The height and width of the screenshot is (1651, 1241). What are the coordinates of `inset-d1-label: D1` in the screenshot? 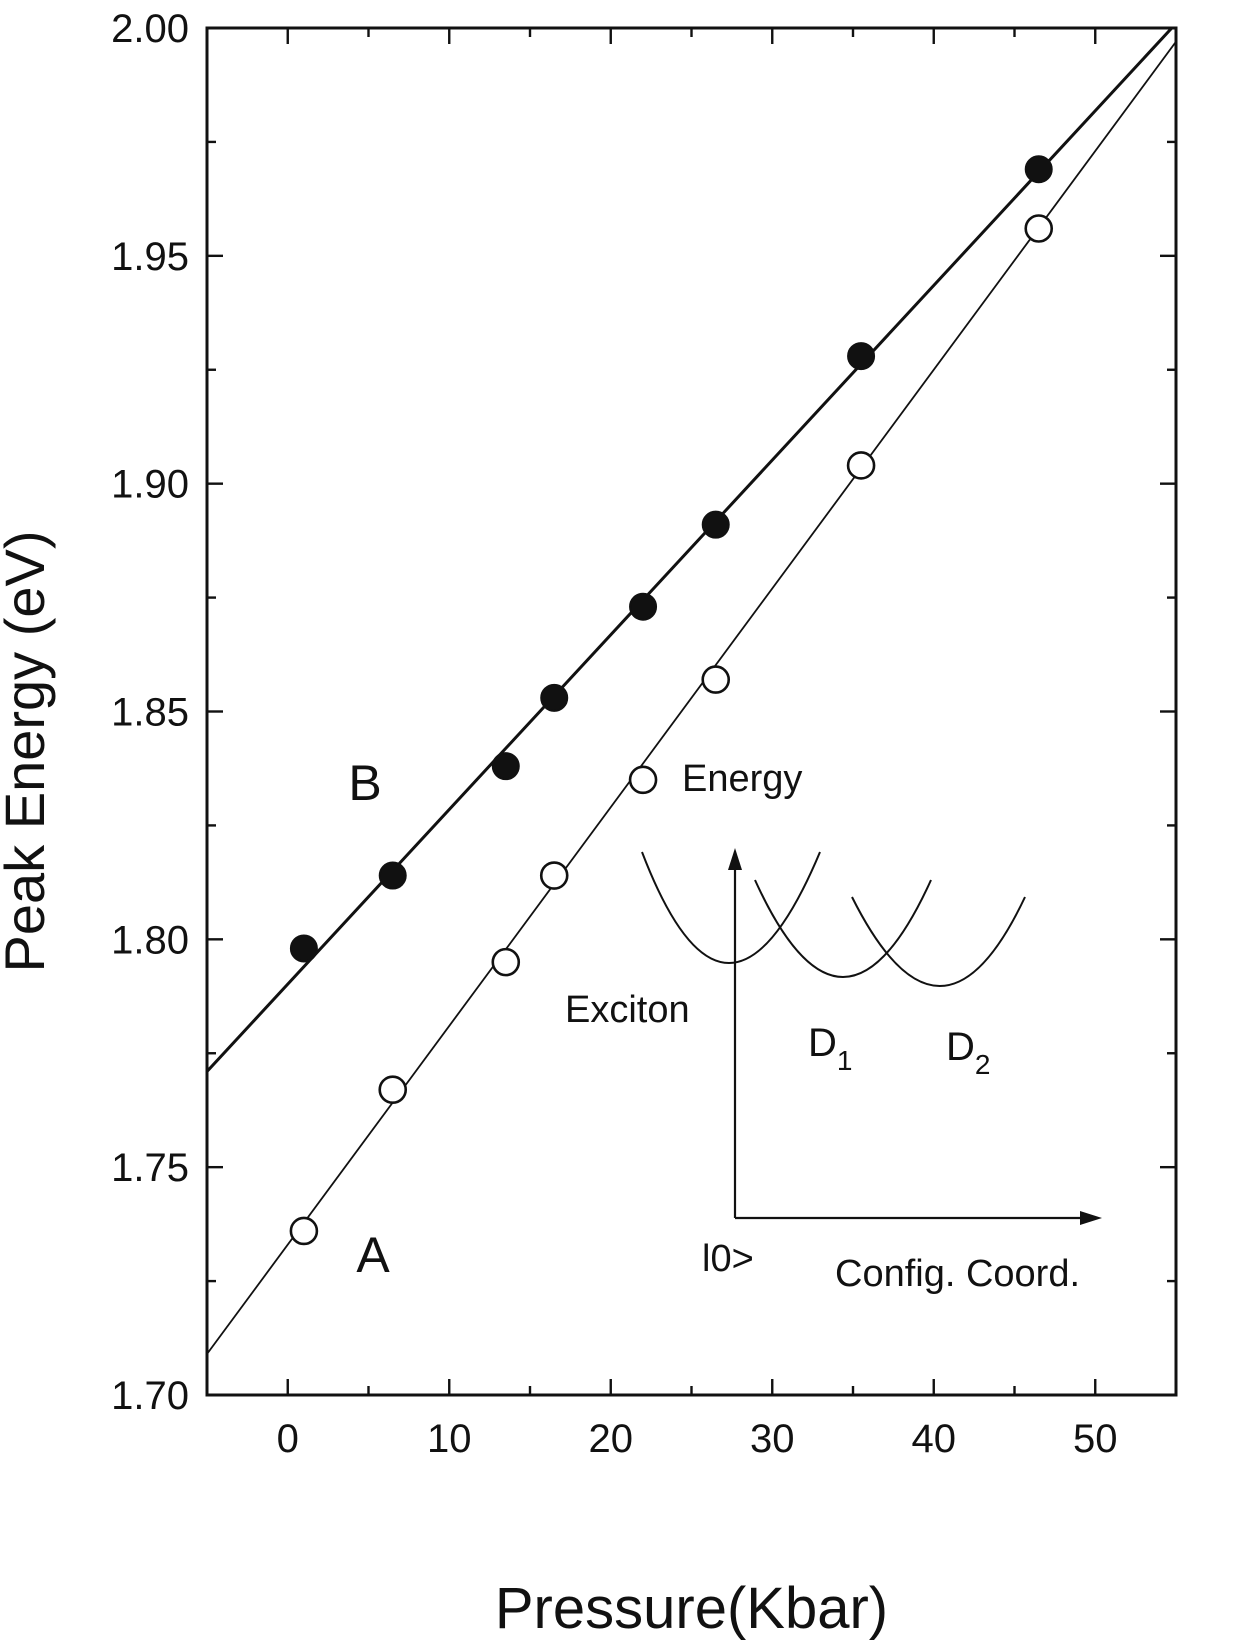 It's located at (830, 1048).